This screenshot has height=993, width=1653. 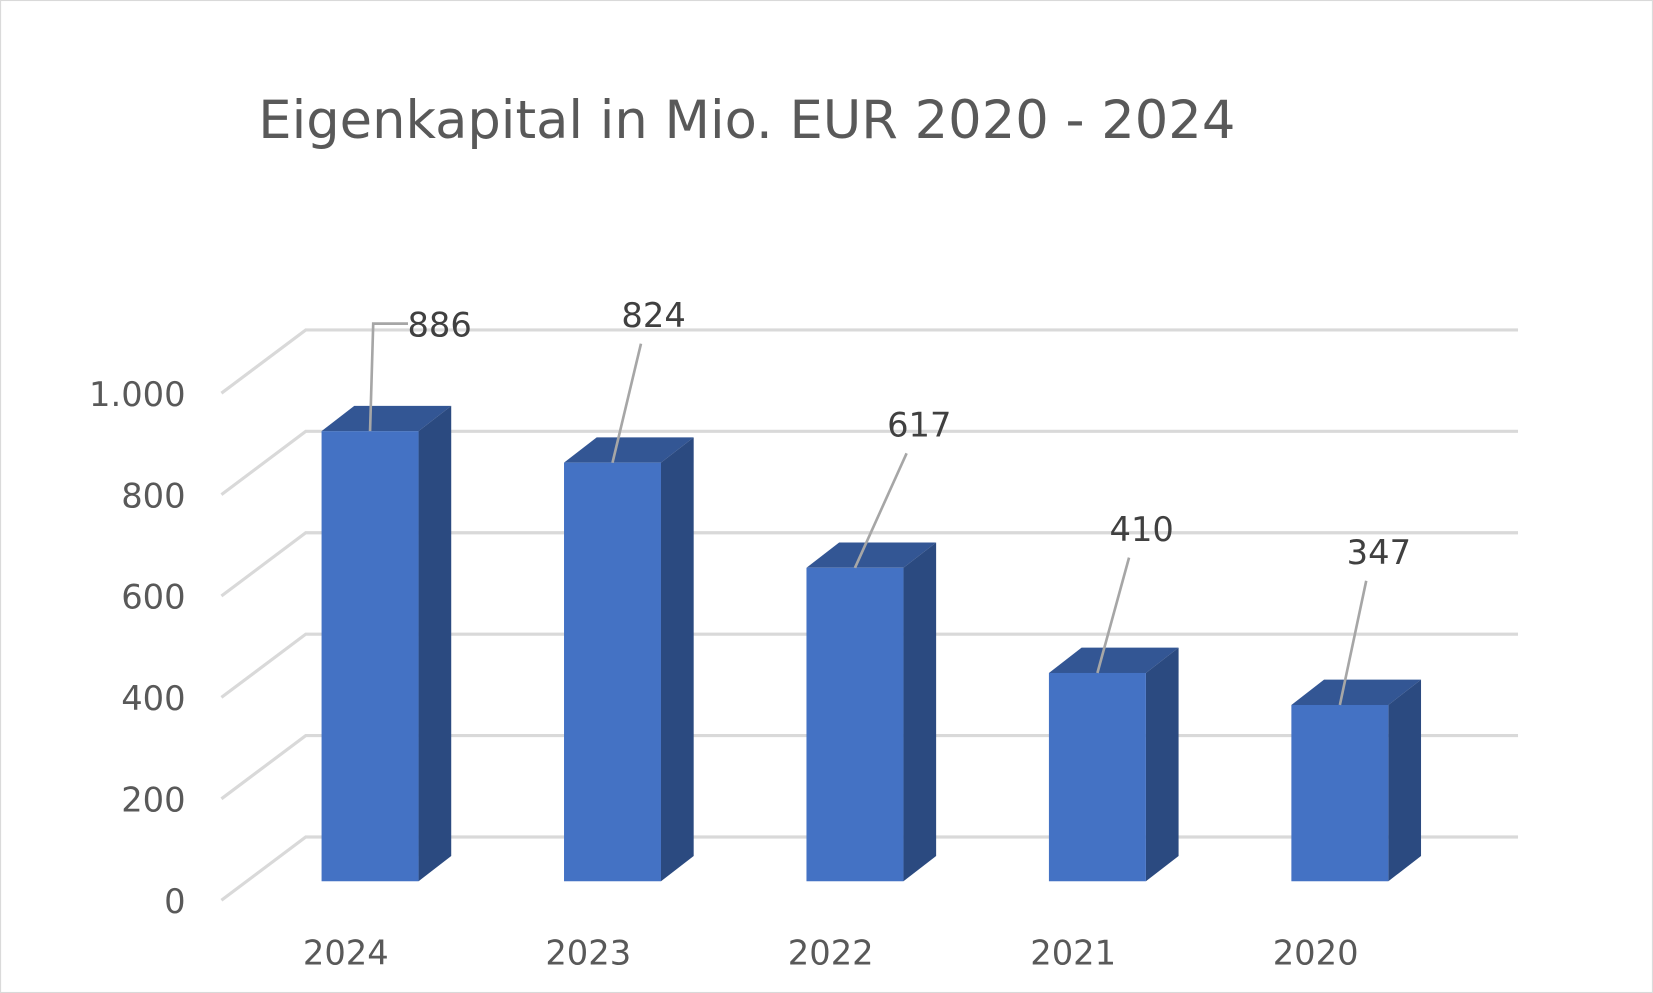 I want to click on data-label: 347, so click(x=1379, y=552).